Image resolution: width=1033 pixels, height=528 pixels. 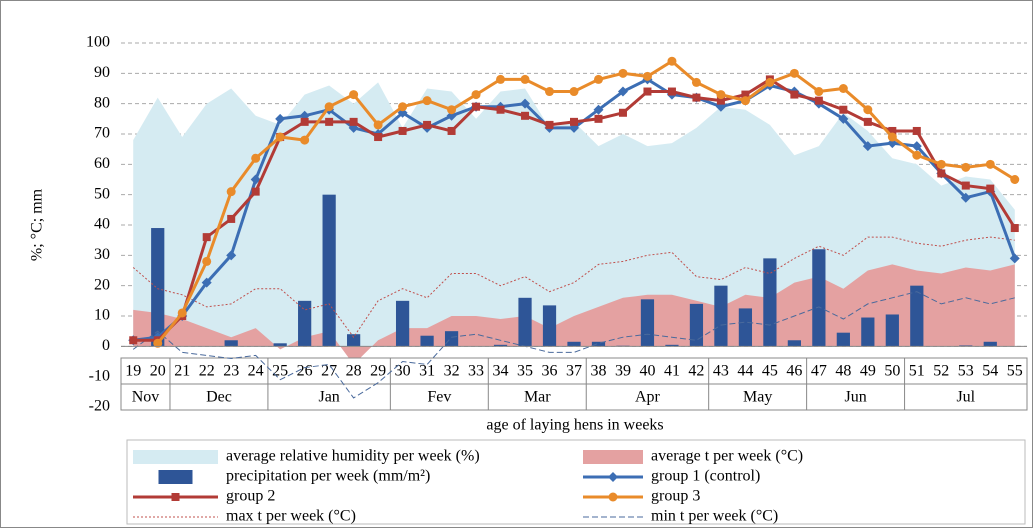 I want to click on y-tick-label: 30, so click(x=102, y=254).